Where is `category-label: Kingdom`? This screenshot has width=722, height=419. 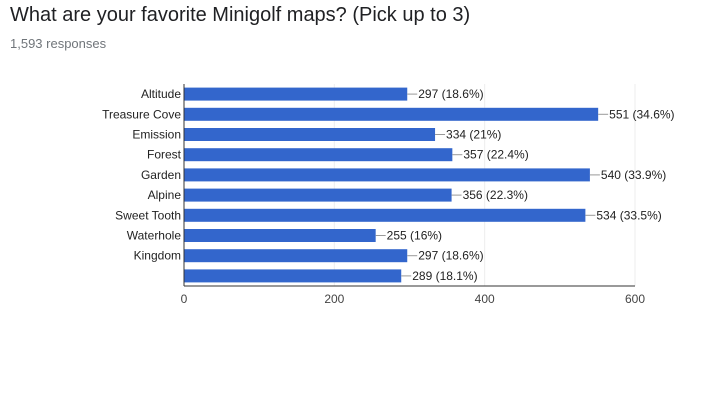 category-label: Kingdom is located at coordinates (157, 256).